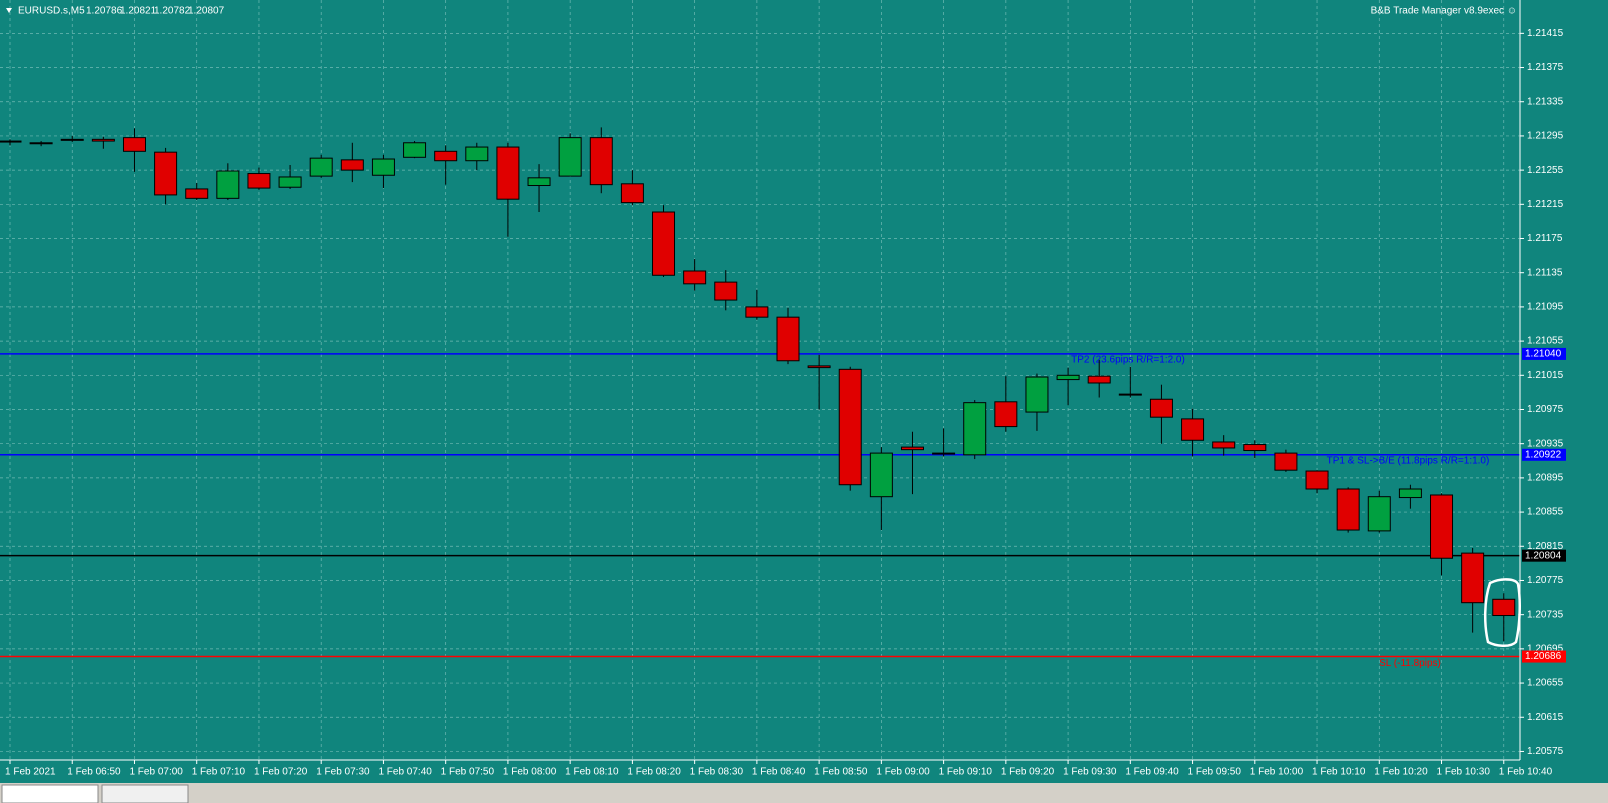 The height and width of the screenshot is (803, 1608). I want to click on y-tick-label: 1.20855, so click(1545, 512).